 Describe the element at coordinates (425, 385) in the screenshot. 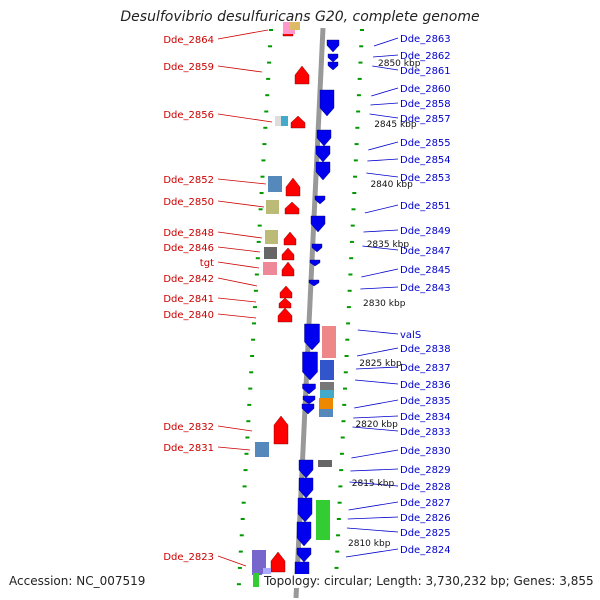

I see `right-gene-label: Dde_2836` at that location.